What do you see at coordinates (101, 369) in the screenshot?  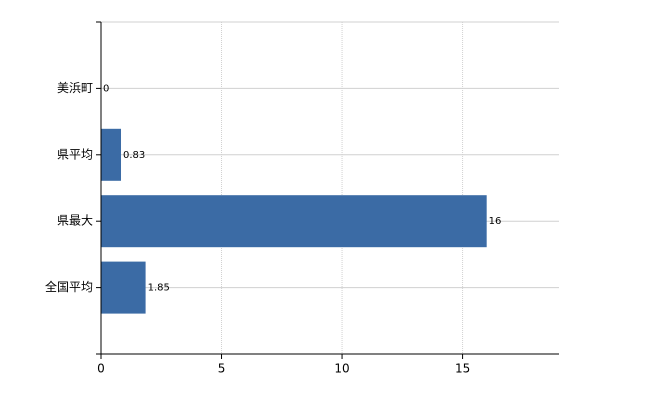 I see `x-tick-label: 0` at bounding box center [101, 369].